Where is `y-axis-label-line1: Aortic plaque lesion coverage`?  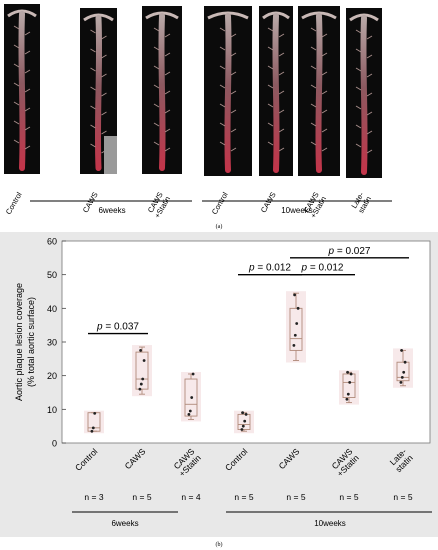
y-axis-label-line1: Aortic plaque lesion coverage is located at coordinates (19, 342).